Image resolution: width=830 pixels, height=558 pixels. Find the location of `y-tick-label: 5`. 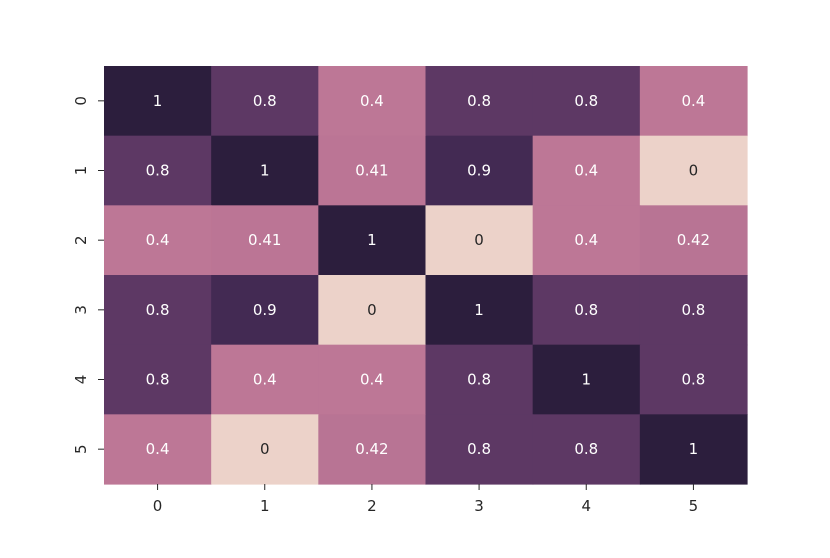

y-tick-label: 5 is located at coordinates (81, 449).